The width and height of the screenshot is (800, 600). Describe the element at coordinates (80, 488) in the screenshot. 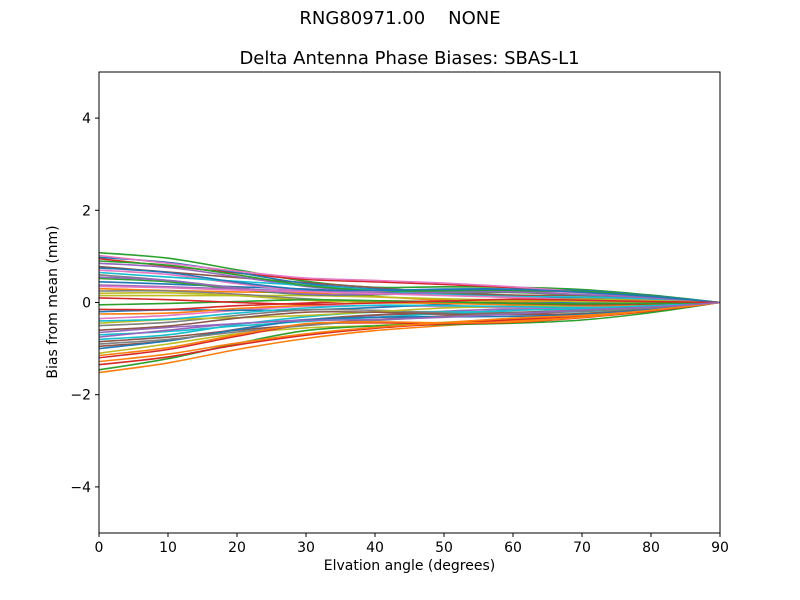

I see `y-tick-label: −4` at that location.